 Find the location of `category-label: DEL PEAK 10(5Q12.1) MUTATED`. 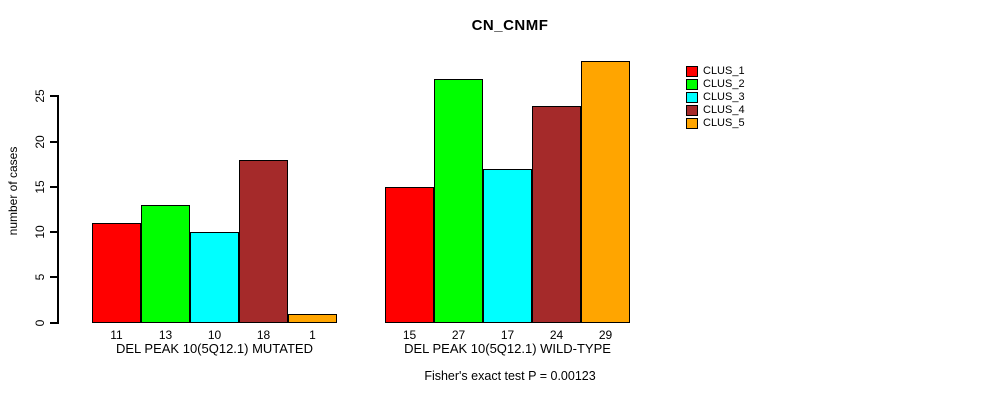

category-label: DEL PEAK 10(5Q12.1) MUTATED is located at coordinates (214, 348).